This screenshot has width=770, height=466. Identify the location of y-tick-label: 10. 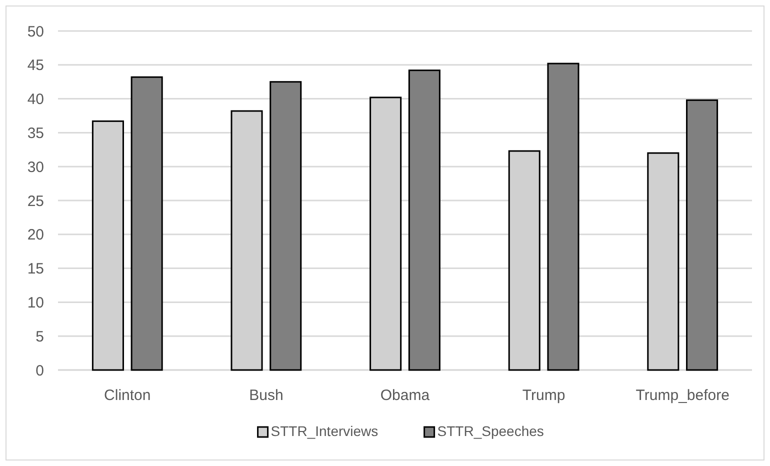
(35, 303).